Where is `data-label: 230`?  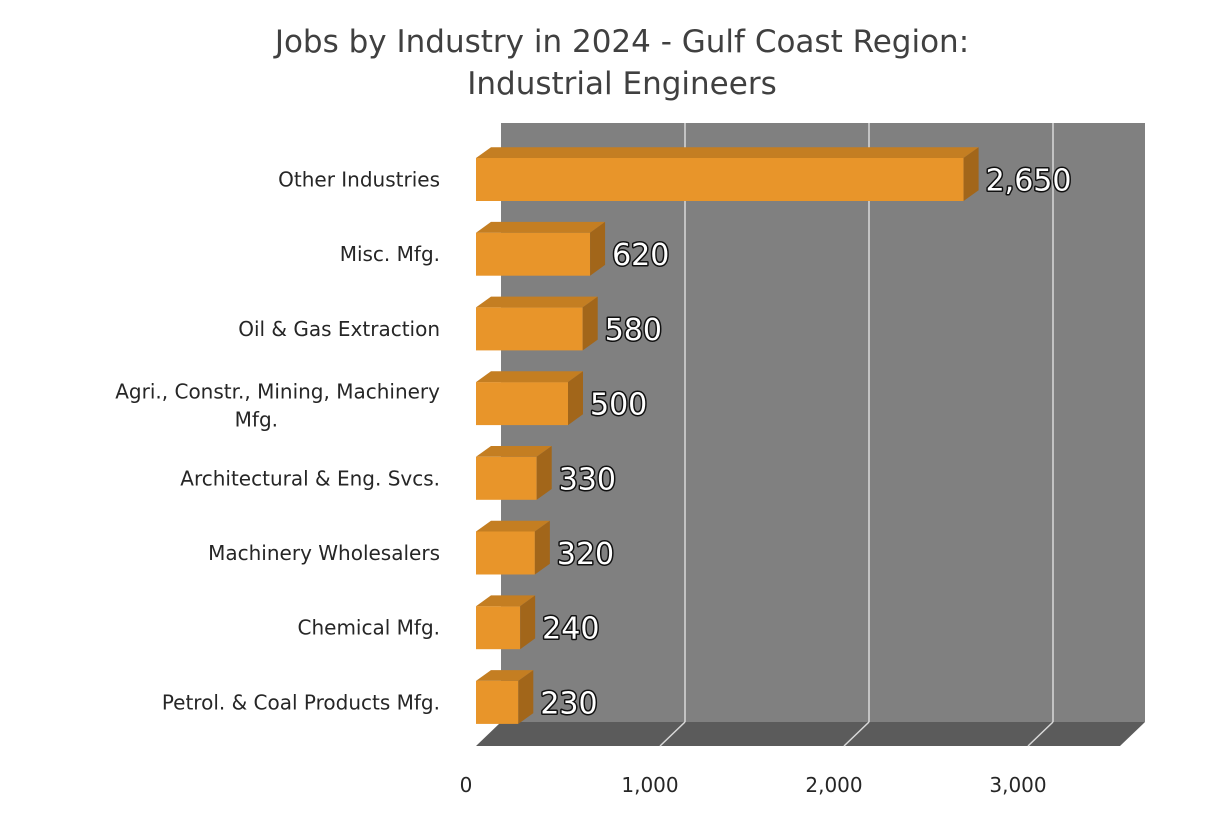
data-label: 230 is located at coordinates (568, 703).